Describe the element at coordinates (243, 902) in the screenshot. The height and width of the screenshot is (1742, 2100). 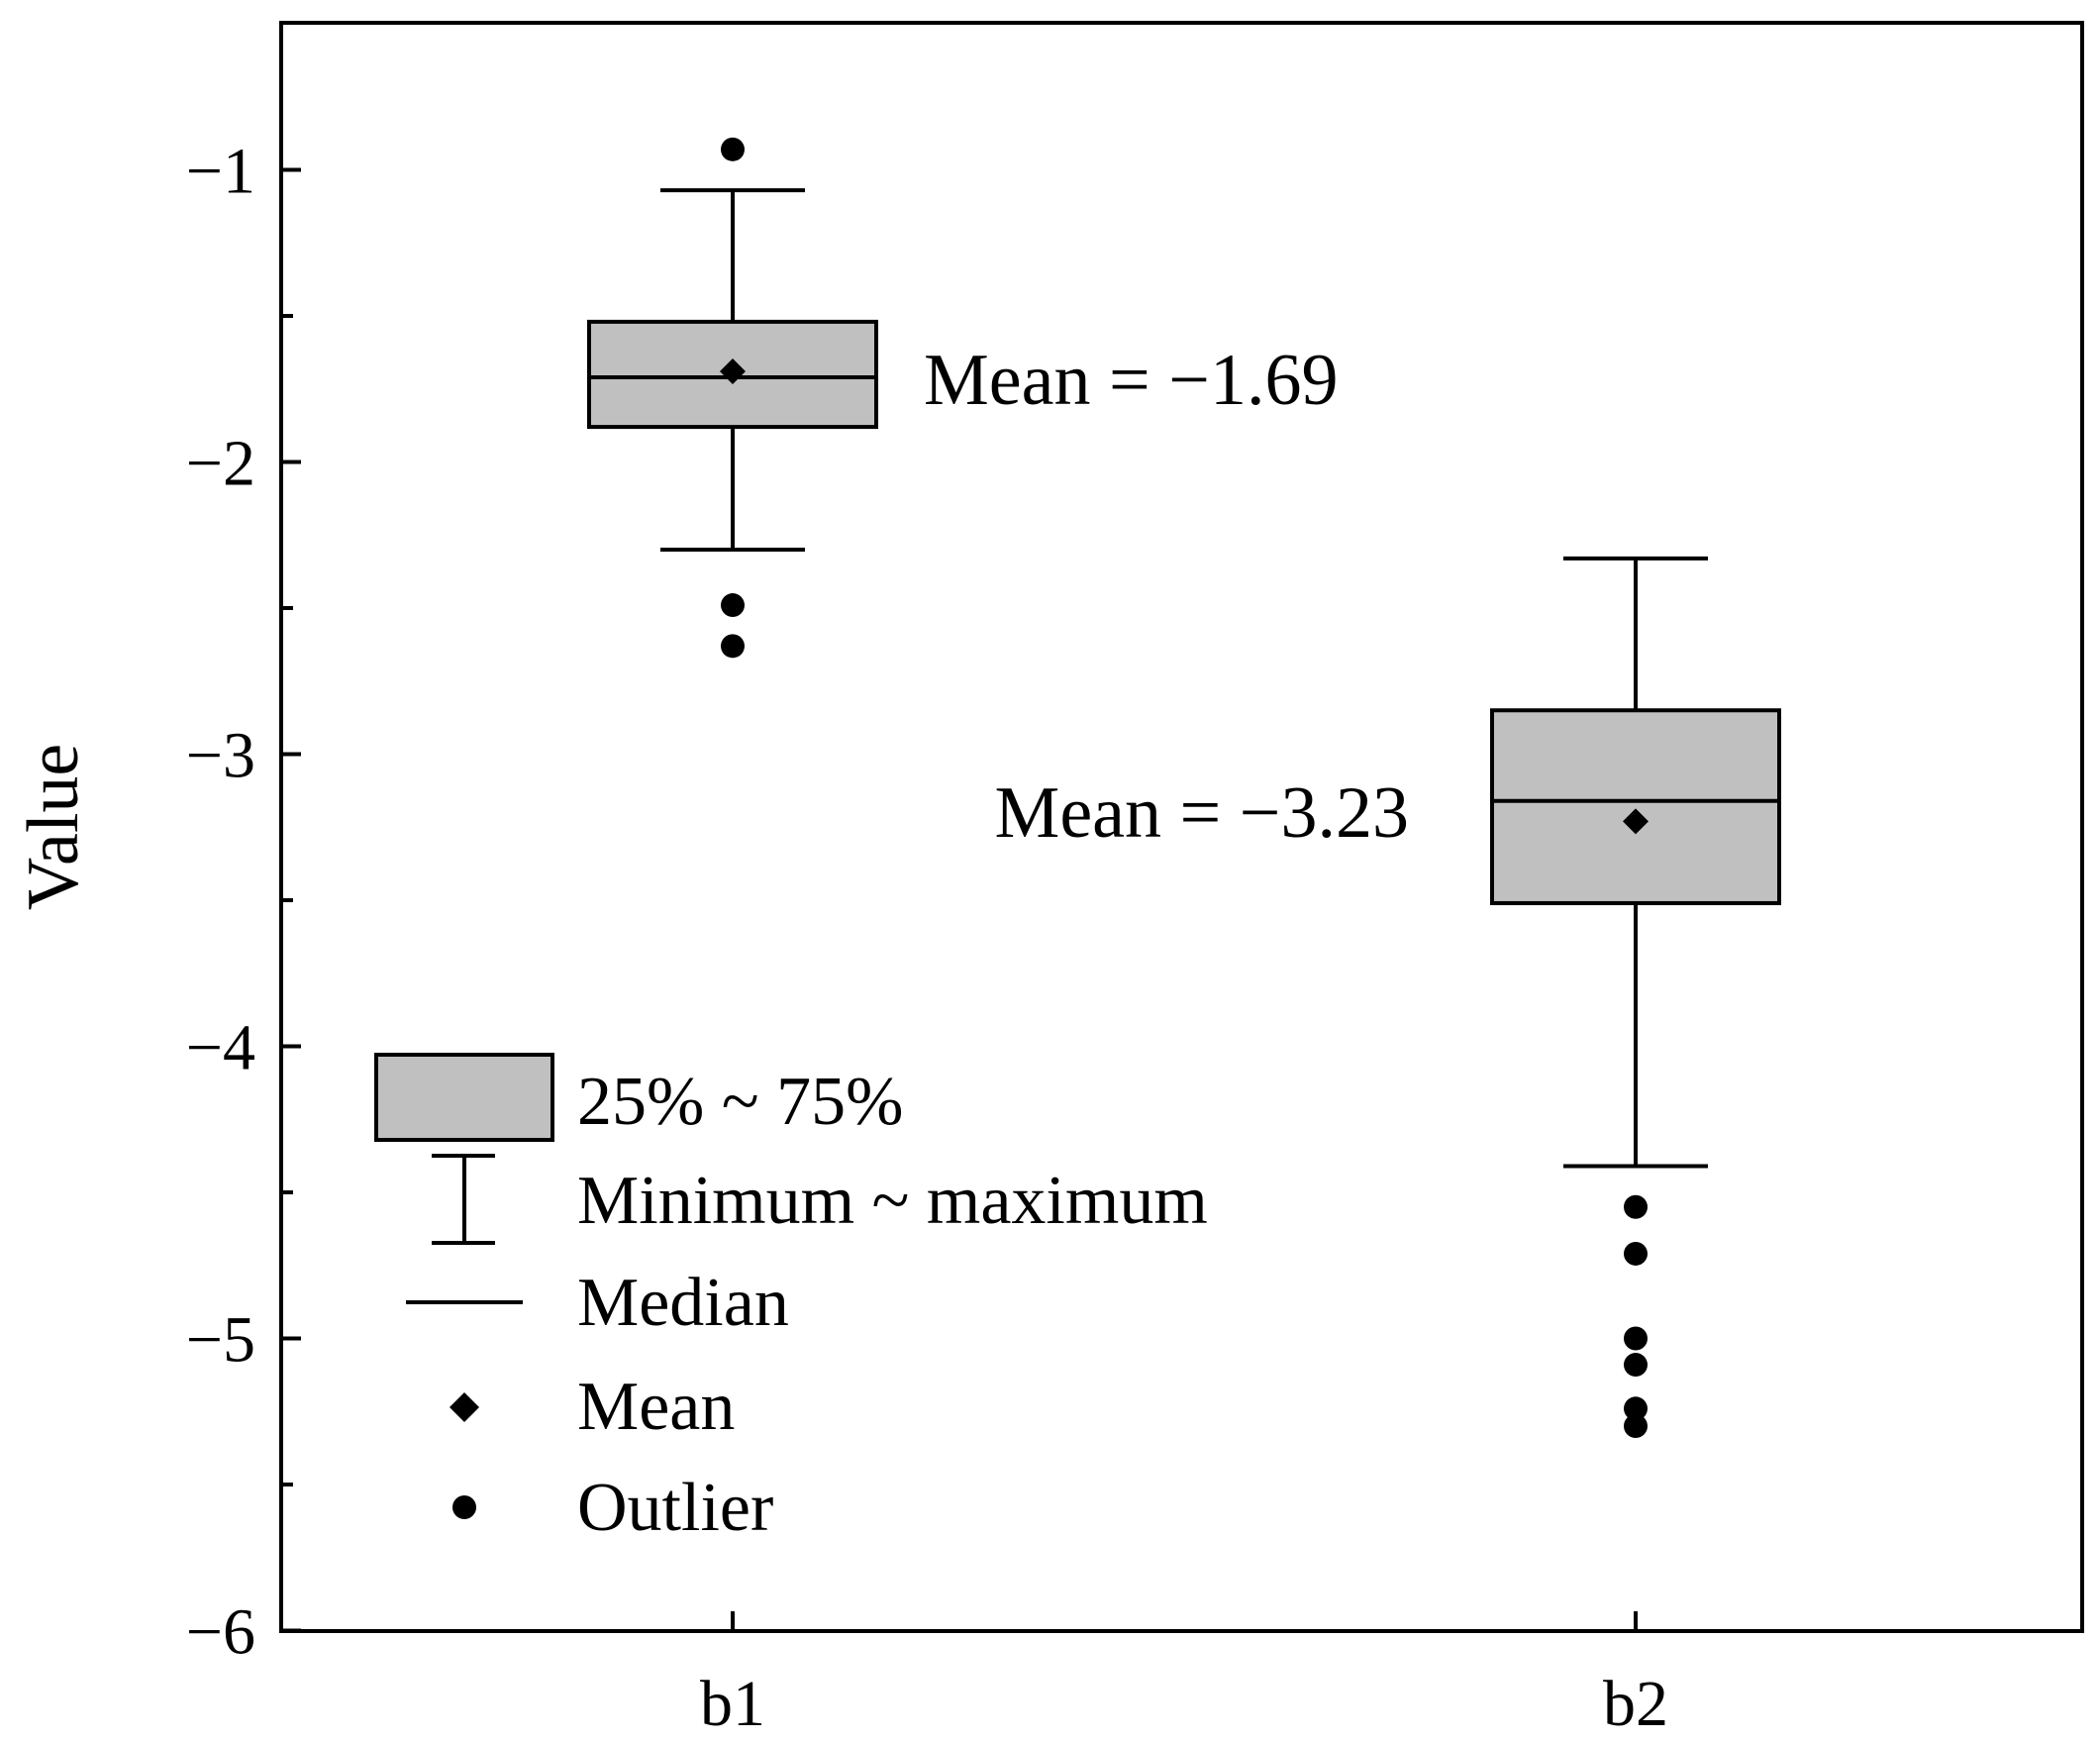
I see `y-axis: −1 −2 −3 −4 −5 −6` at that location.